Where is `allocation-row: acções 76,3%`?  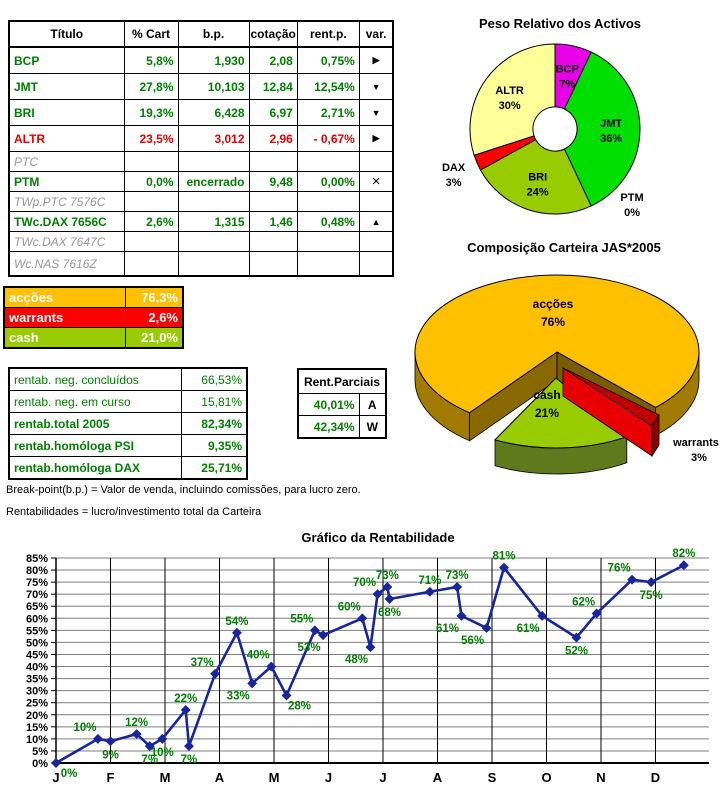 allocation-row: acções 76,3% is located at coordinates (93, 297).